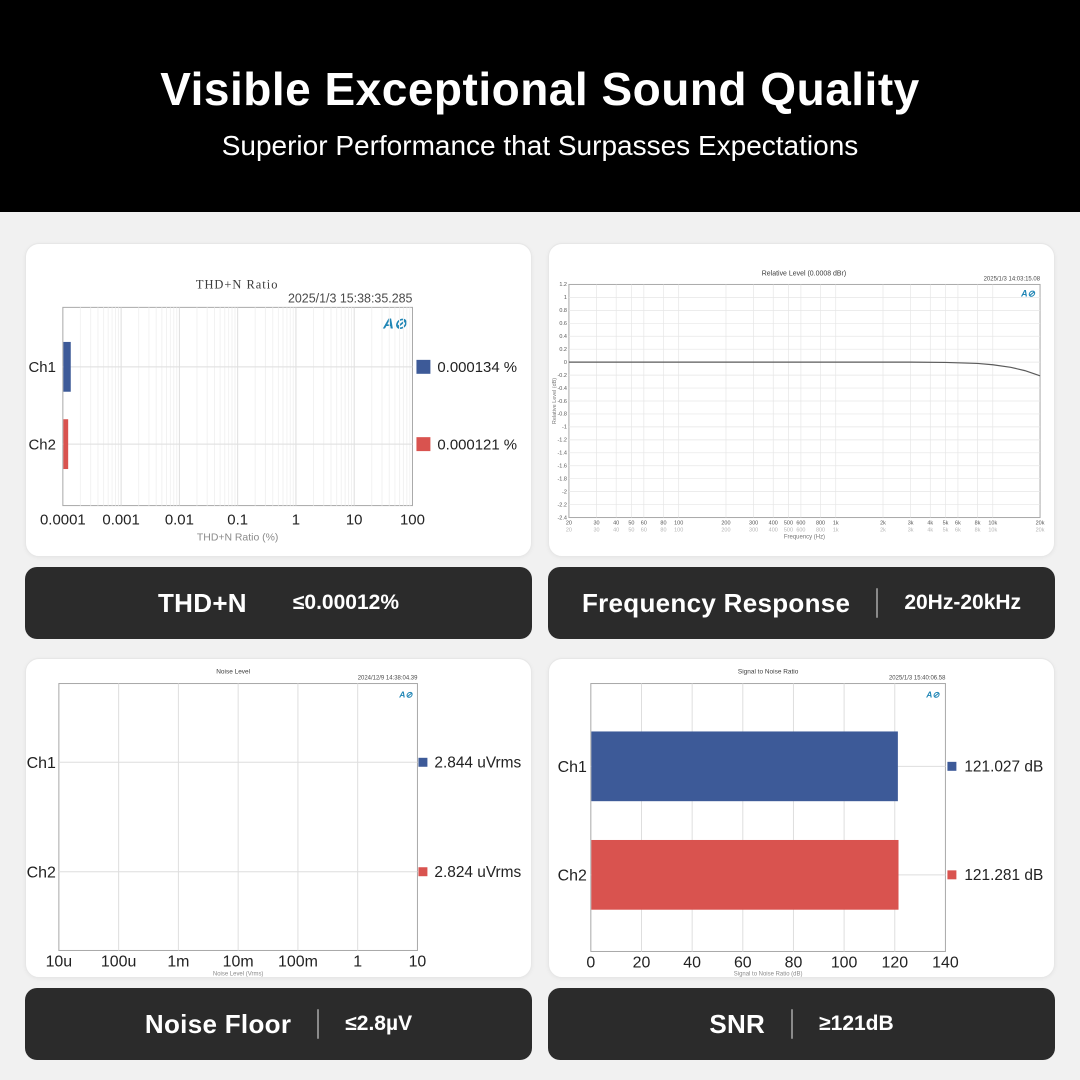 This screenshot has height=1080, width=1080. Describe the element at coordinates (804, 273) in the screenshot. I see `chart-title: Relative Level (0.0008 dBr)` at that location.